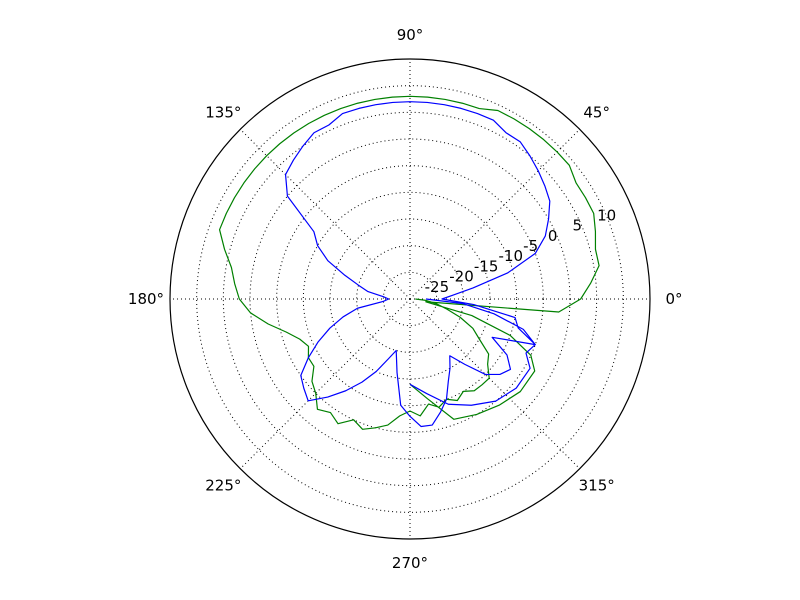 The height and width of the screenshot is (600, 800). I want to click on radial-tick-label: -25, so click(437, 287).